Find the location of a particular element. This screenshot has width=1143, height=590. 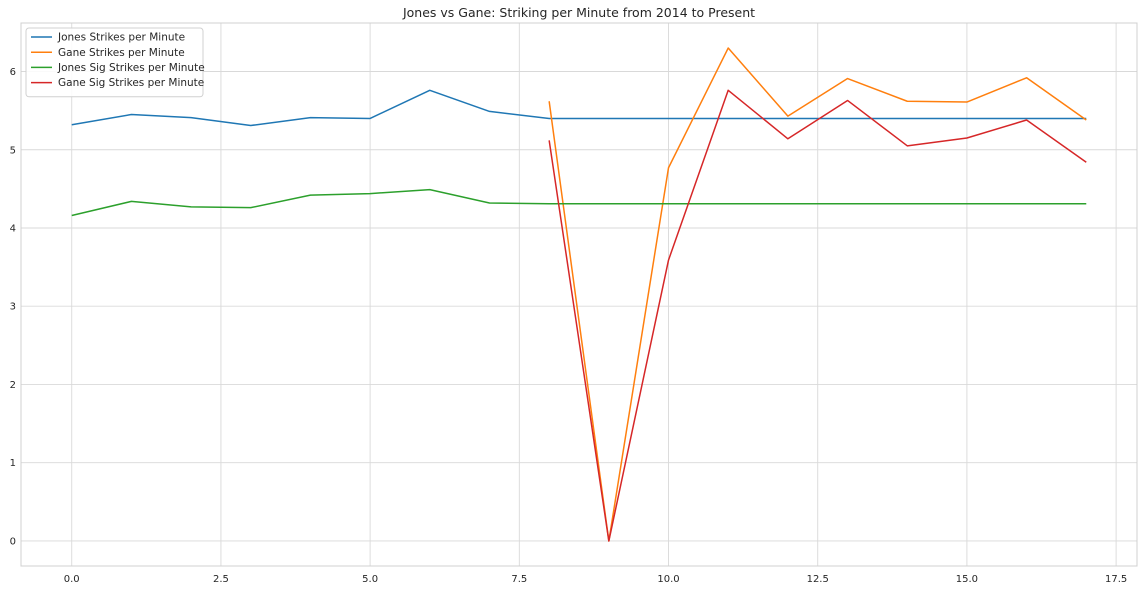

x-tick-label: 17.5 is located at coordinates (1116, 579).